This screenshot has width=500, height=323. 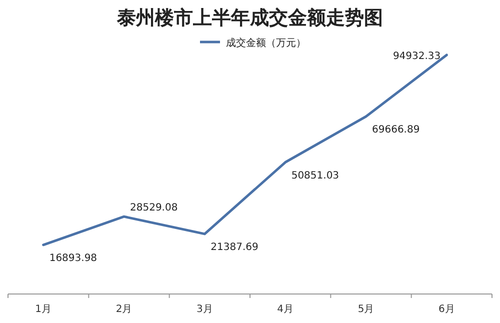 I want to click on data-label: 28529.08, so click(x=154, y=208).